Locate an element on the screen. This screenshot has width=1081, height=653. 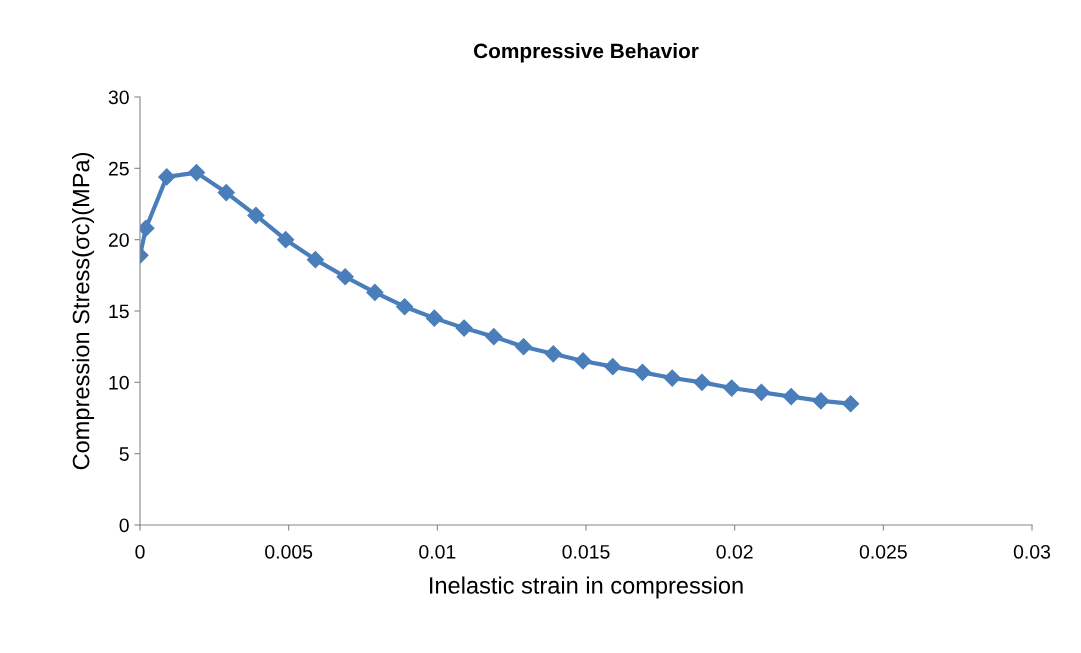
y-tick-label: 20 is located at coordinates (118, 240).